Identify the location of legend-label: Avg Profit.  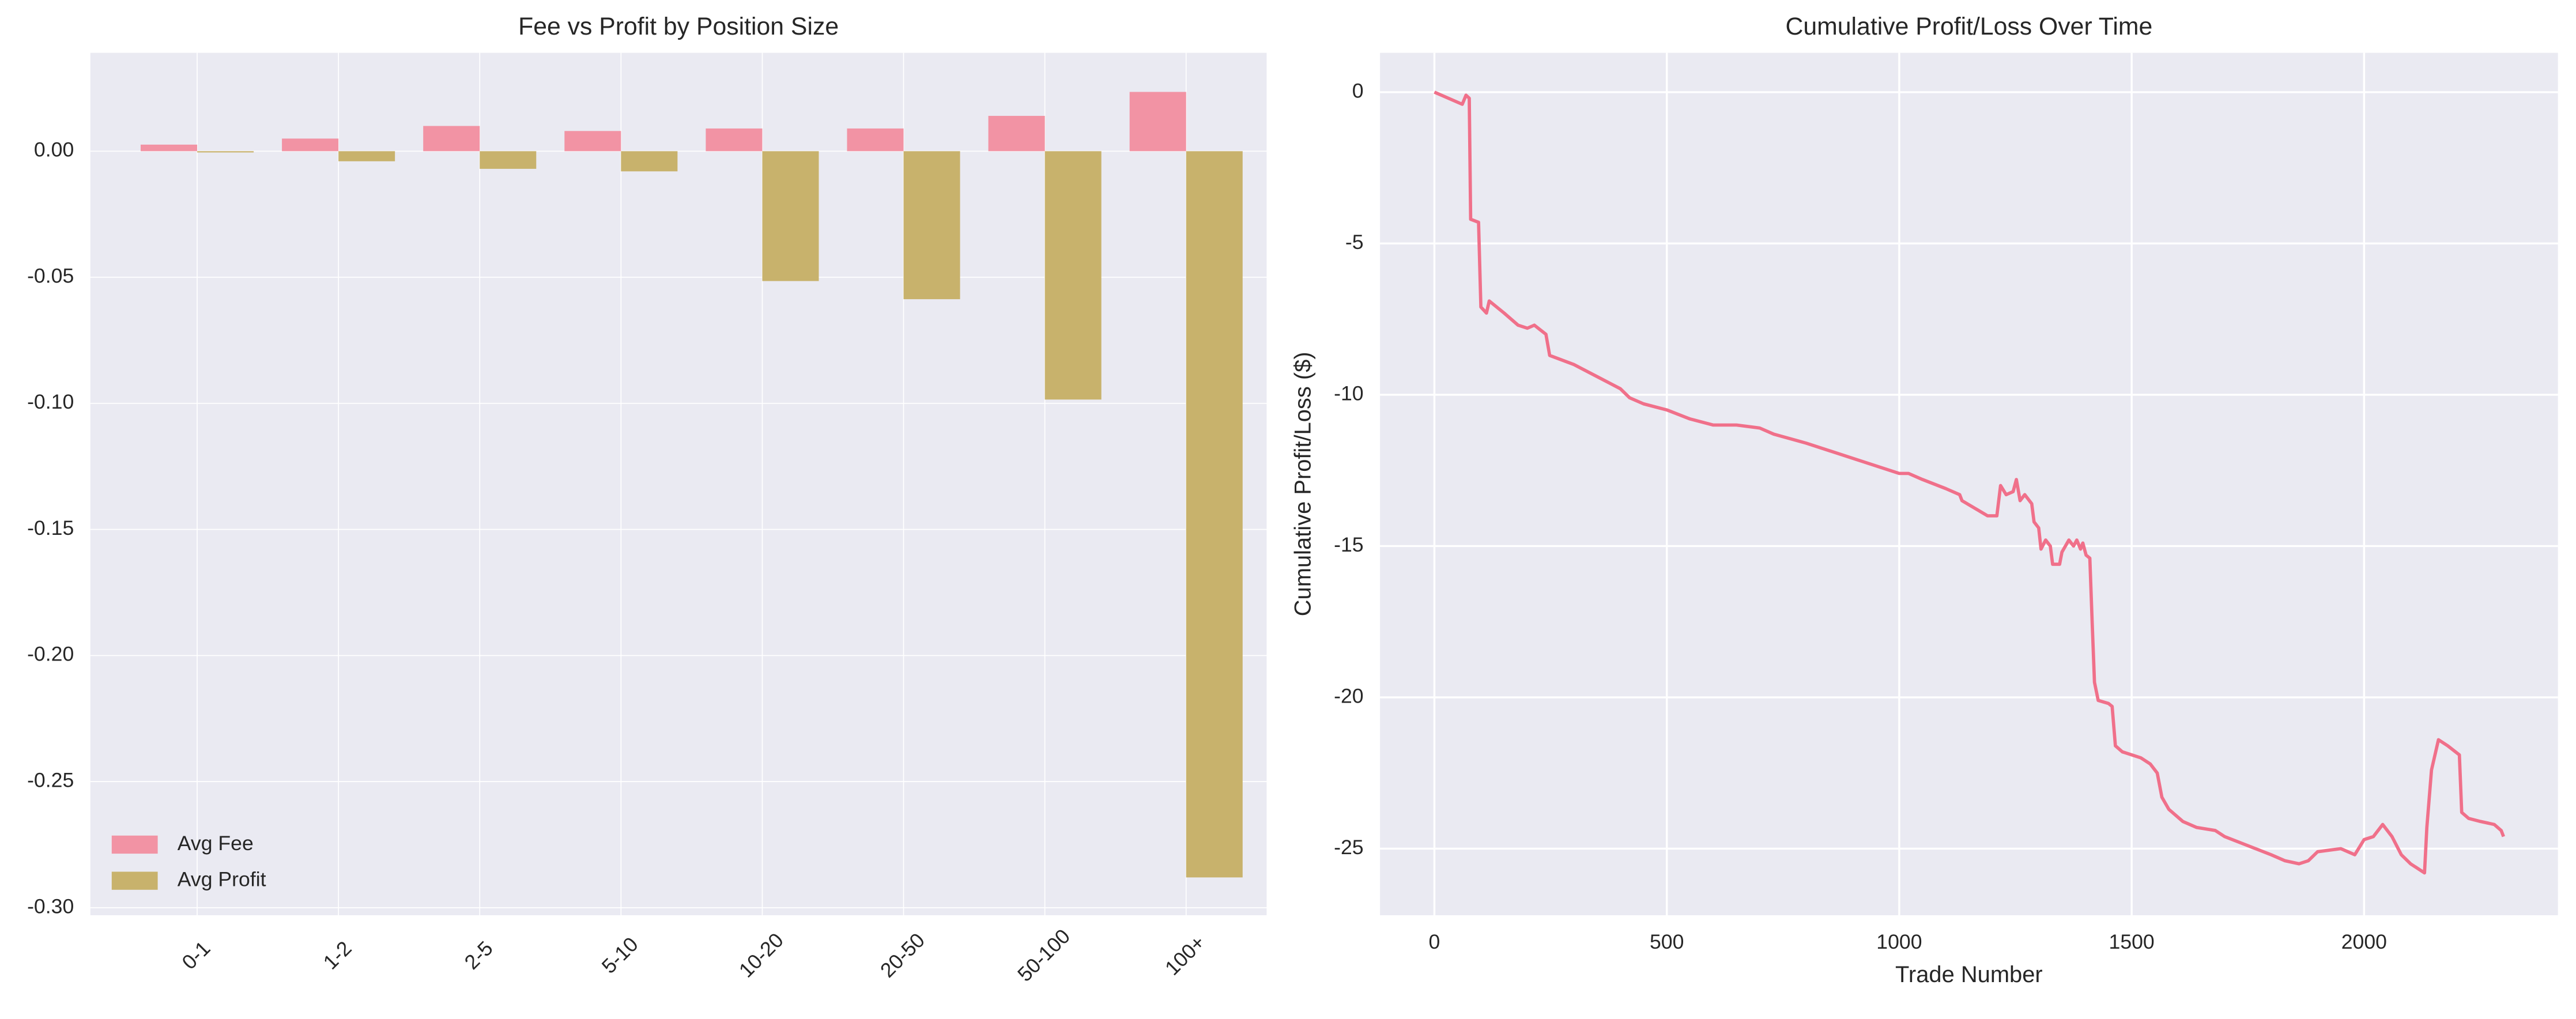
(222, 879).